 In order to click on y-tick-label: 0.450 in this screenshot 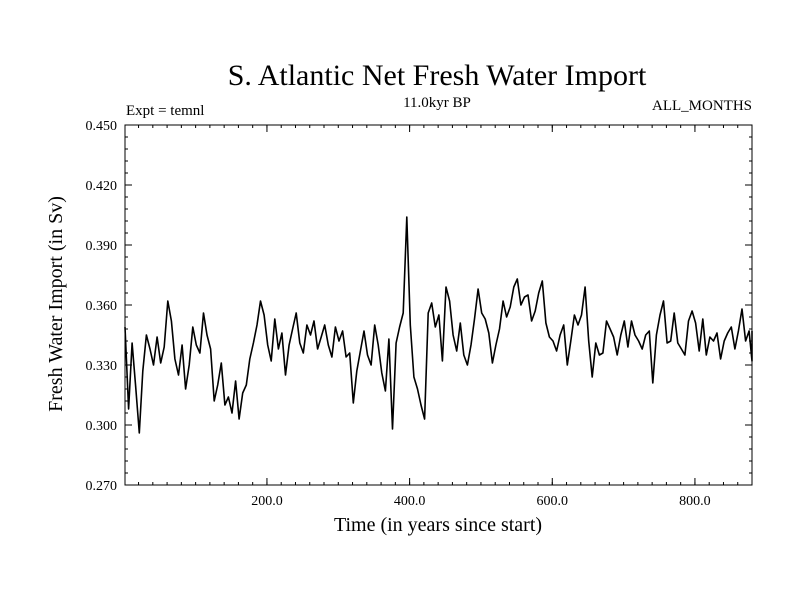, I will do `click(102, 126)`.